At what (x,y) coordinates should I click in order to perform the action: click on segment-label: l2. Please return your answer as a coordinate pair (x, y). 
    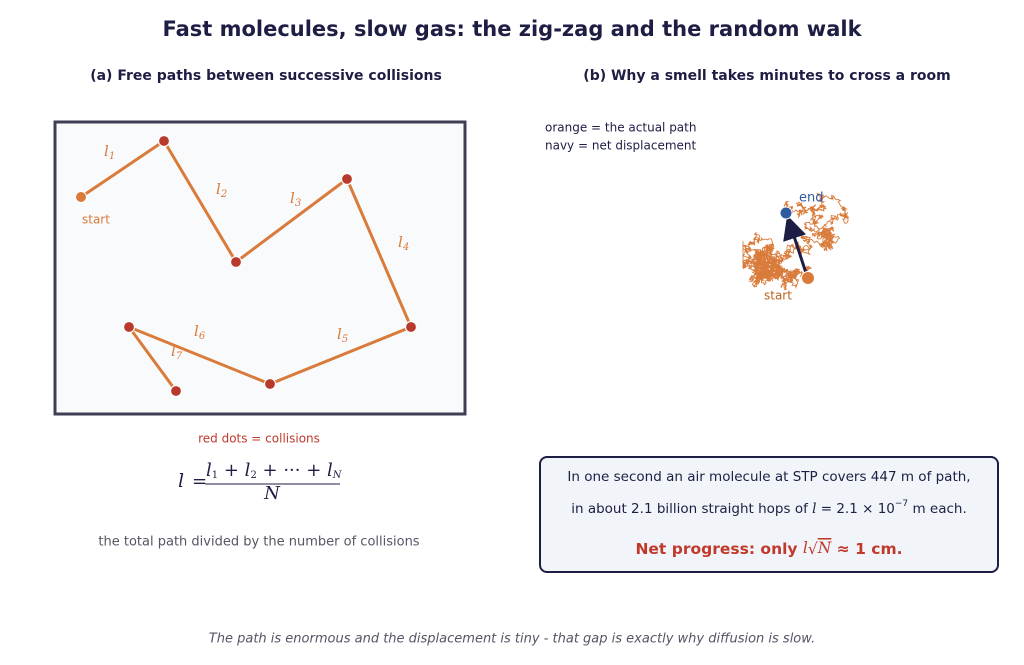
    Looking at the image, I should click on (221, 190).